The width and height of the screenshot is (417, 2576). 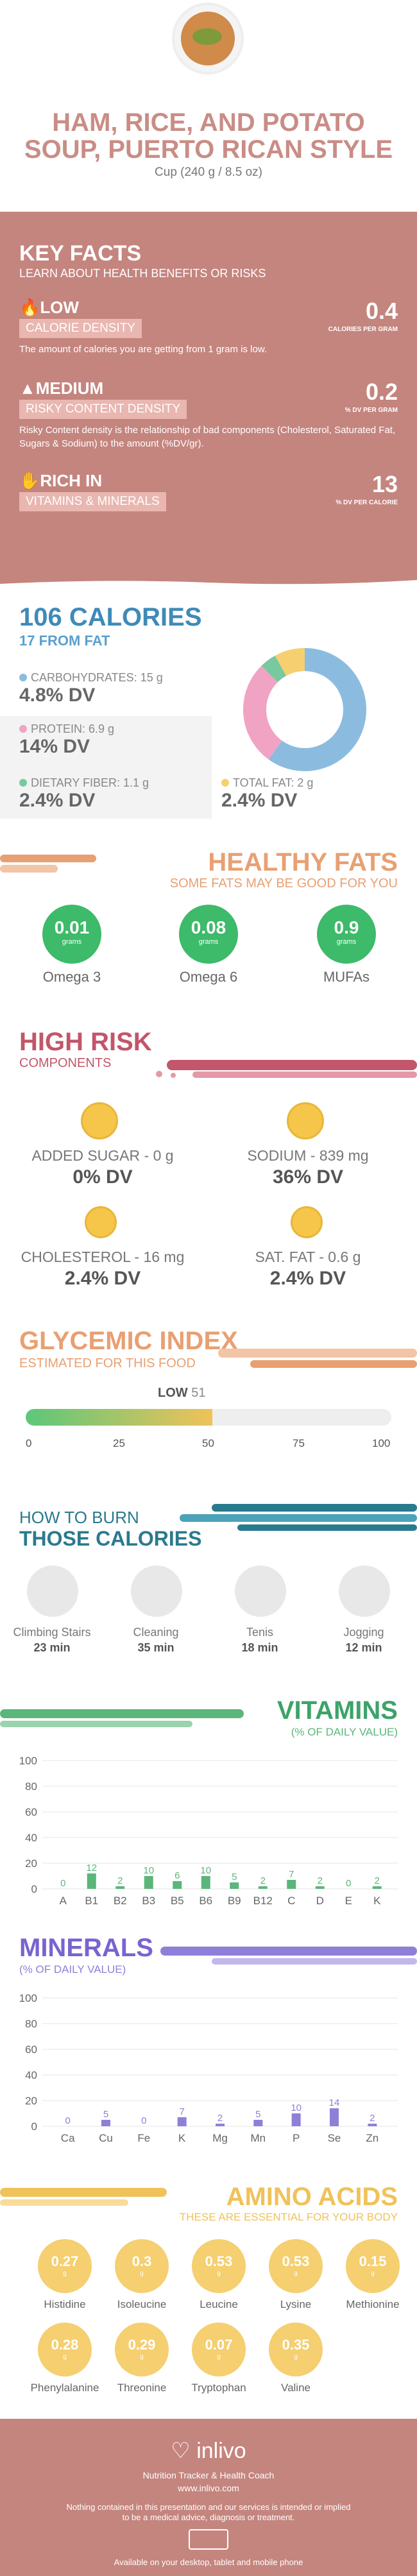 What do you see at coordinates (65, 2261) in the screenshot?
I see `amino-value: 0.27` at bounding box center [65, 2261].